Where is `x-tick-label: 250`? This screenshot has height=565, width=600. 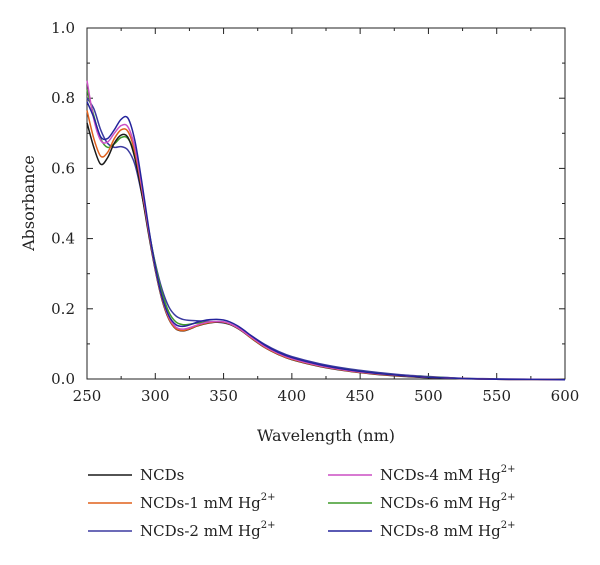 x-tick-label: 250 is located at coordinates (87, 396).